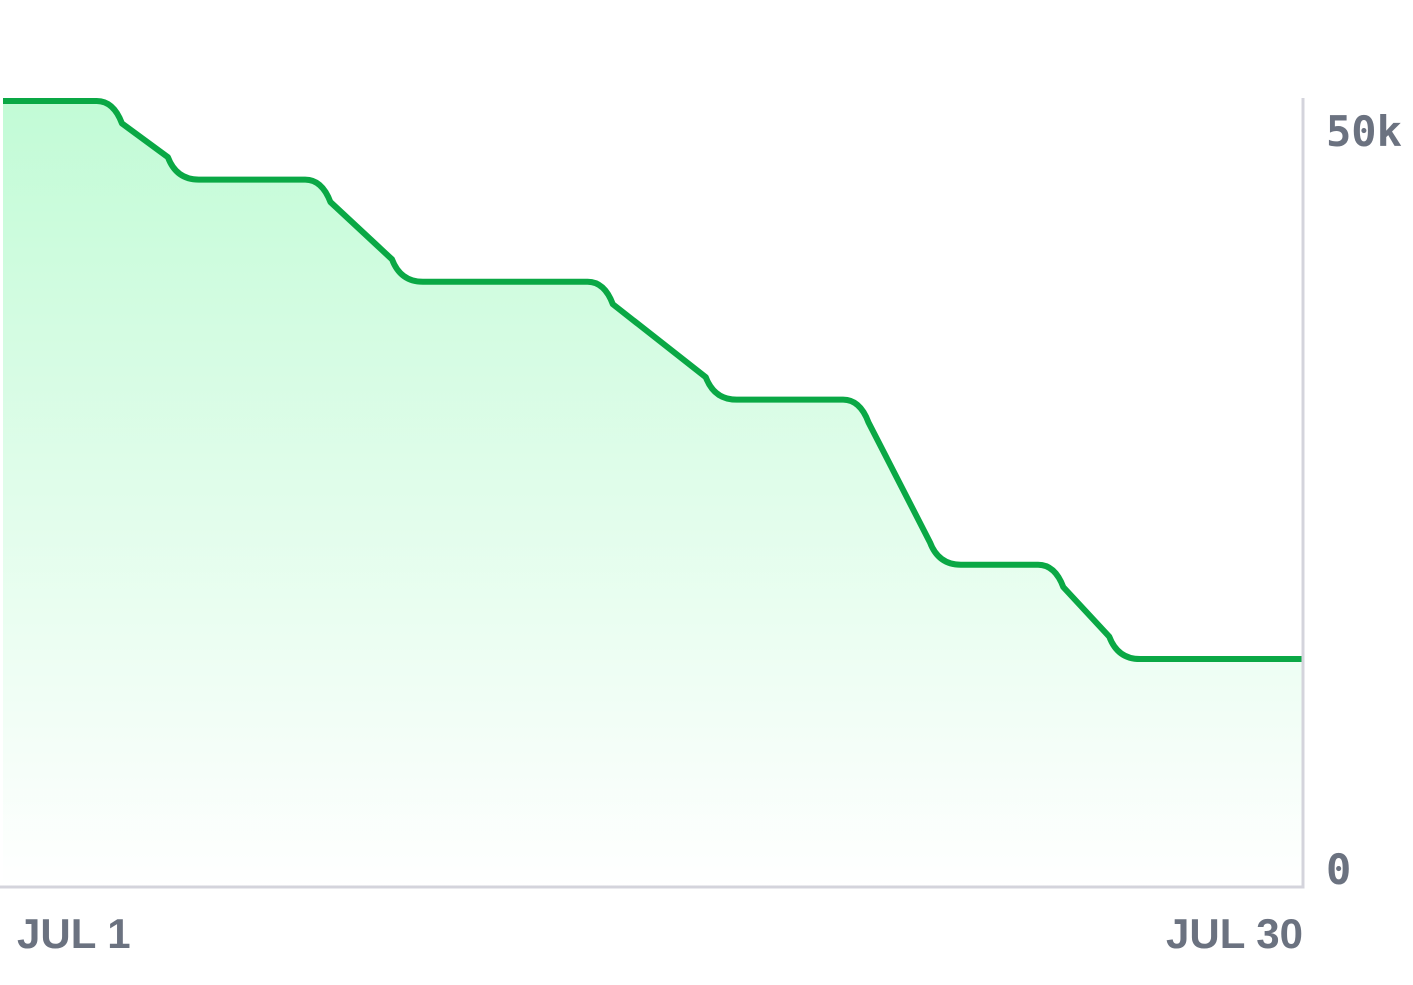  Describe the element at coordinates (1234, 933) in the screenshot. I see `x-tick-label-end: JUL 30` at that location.